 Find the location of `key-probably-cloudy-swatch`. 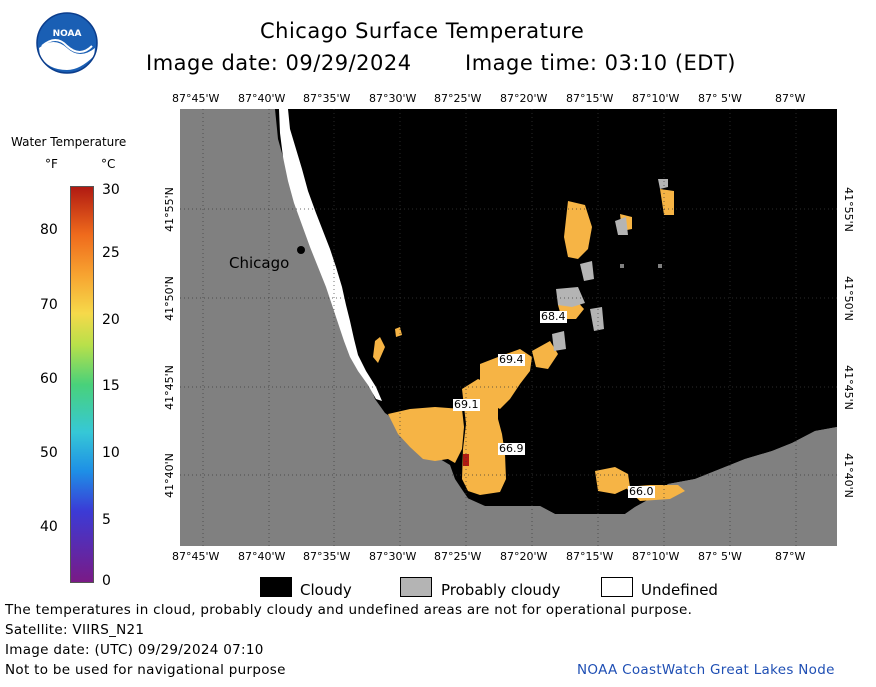

key-probably-cloudy-swatch is located at coordinates (416, 587).